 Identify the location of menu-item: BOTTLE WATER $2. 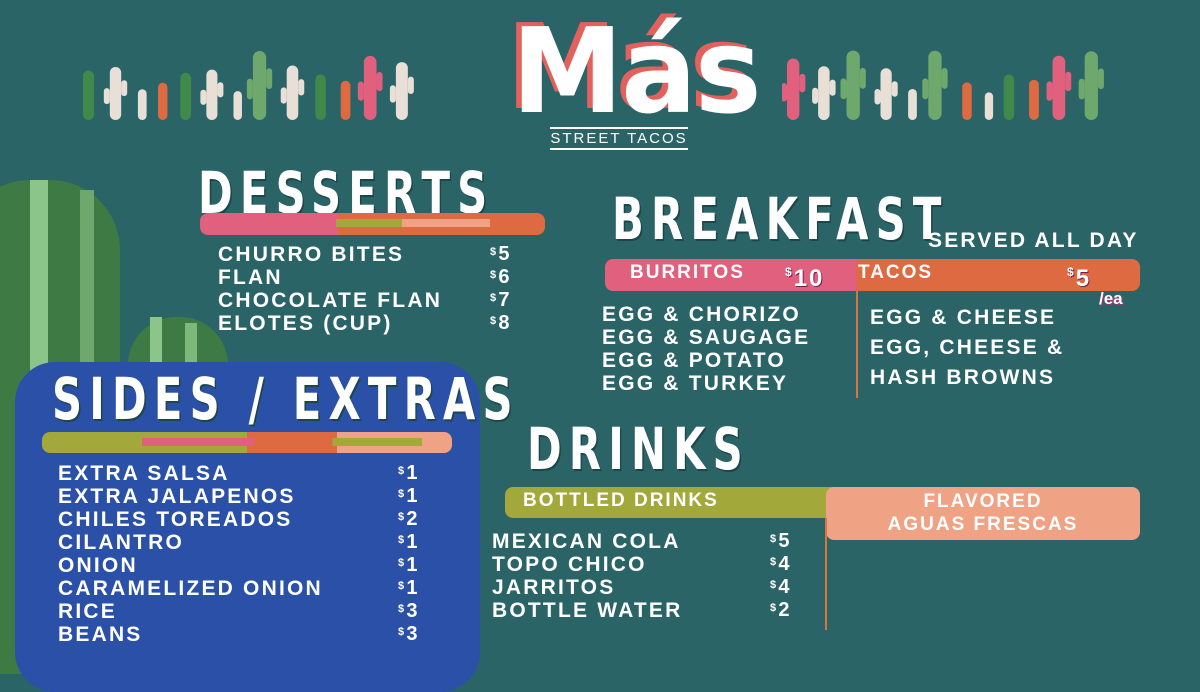
(640, 610).